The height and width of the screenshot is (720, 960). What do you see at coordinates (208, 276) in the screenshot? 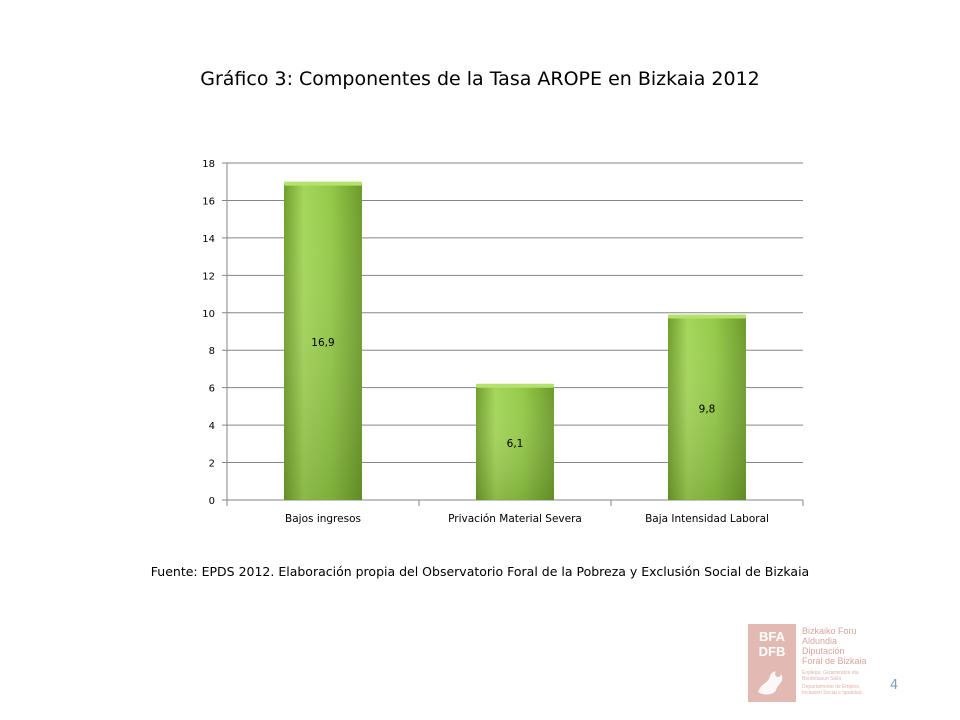
I see `y-tick-label: 12` at bounding box center [208, 276].